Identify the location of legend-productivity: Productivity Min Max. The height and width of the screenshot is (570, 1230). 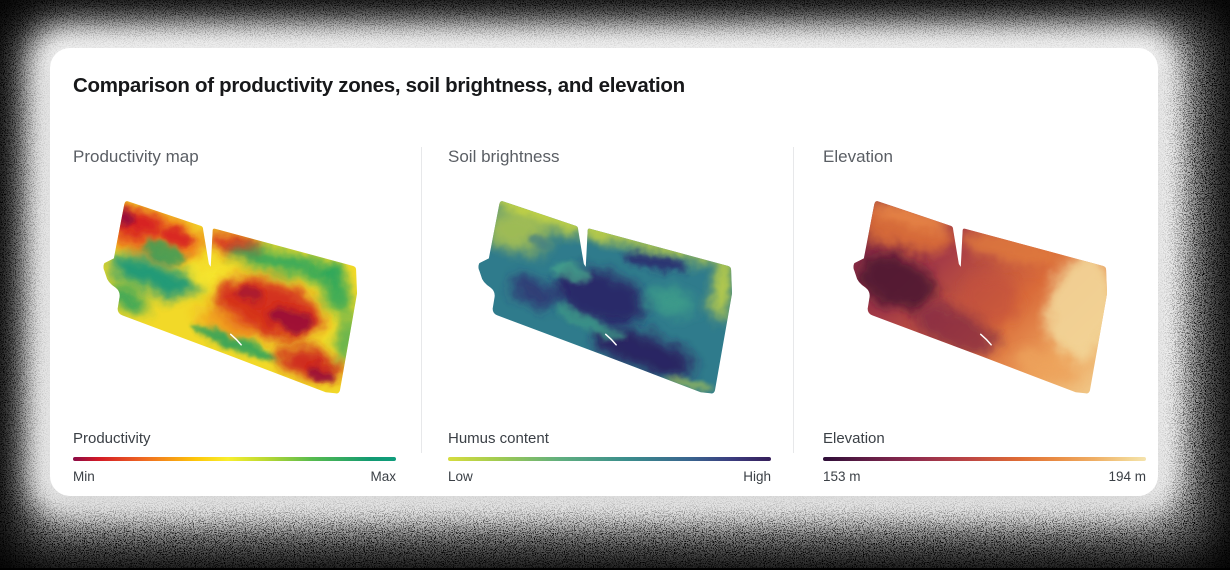
(234, 458).